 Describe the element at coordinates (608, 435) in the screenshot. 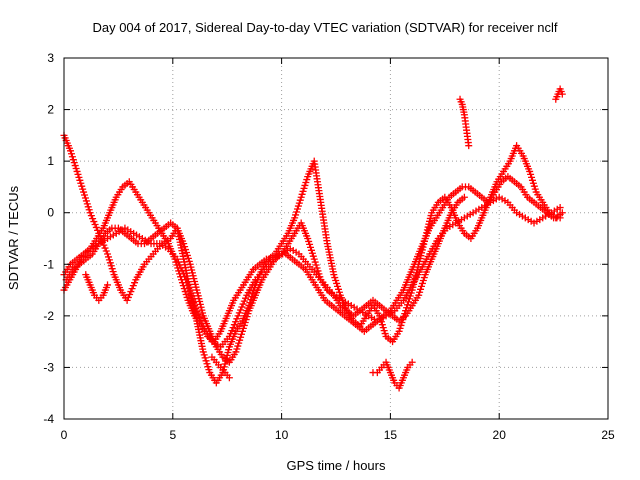

I see `x-tick-label: 25` at that location.